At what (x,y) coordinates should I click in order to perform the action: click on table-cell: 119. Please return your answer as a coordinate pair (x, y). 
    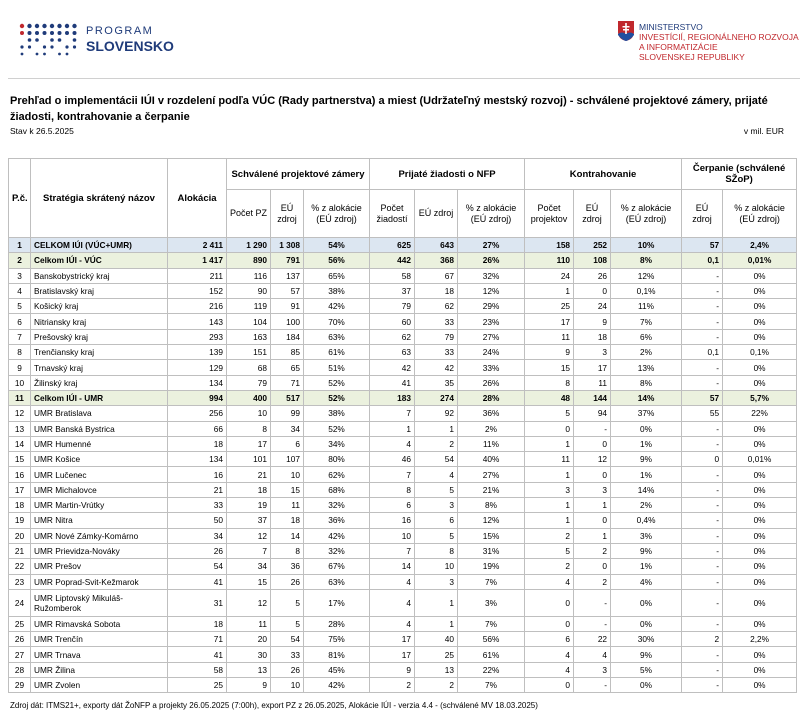
    Looking at the image, I should click on (248, 306).